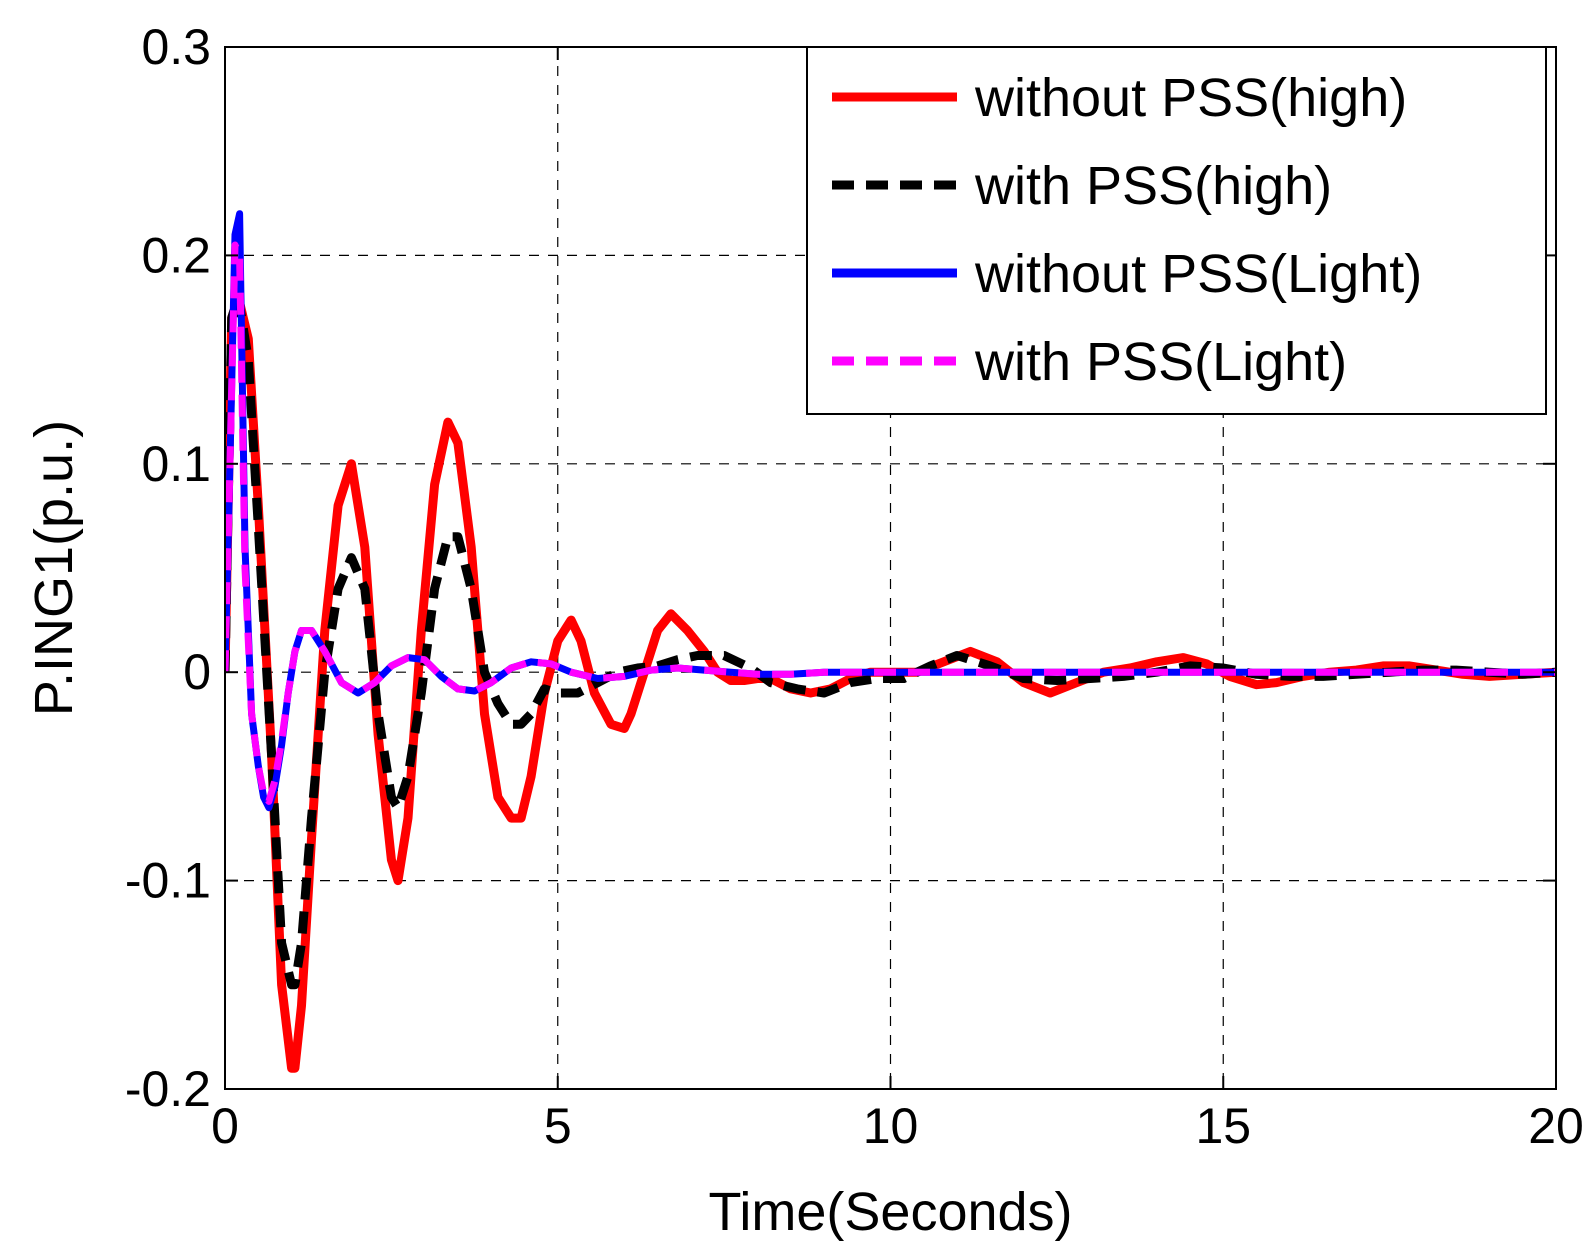 The height and width of the screenshot is (1260, 1596). What do you see at coordinates (1153, 186) in the screenshot?
I see `legend-label-2: with PSS(high)` at bounding box center [1153, 186].